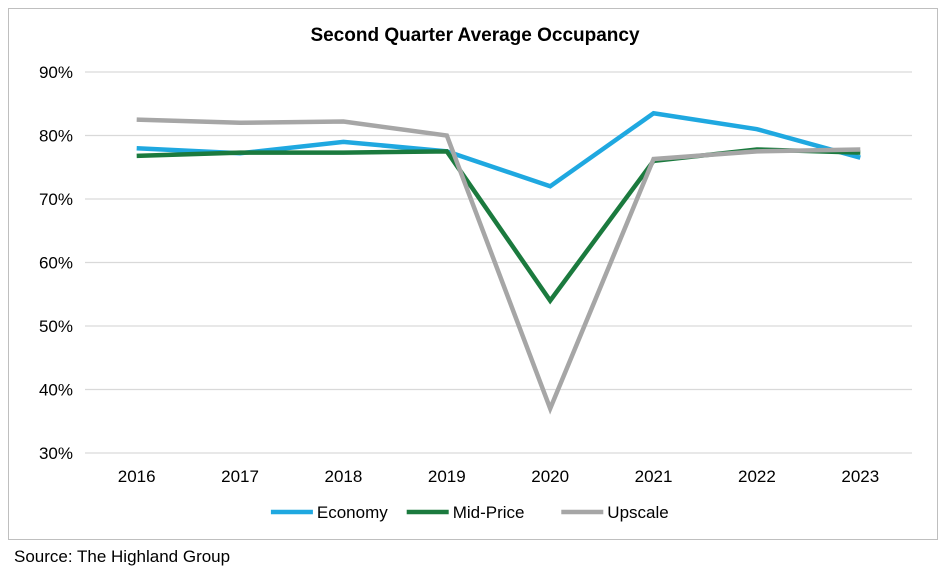 This screenshot has height=580, width=947. What do you see at coordinates (56, 72) in the screenshot?
I see `y-tick-label: 90%` at bounding box center [56, 72].